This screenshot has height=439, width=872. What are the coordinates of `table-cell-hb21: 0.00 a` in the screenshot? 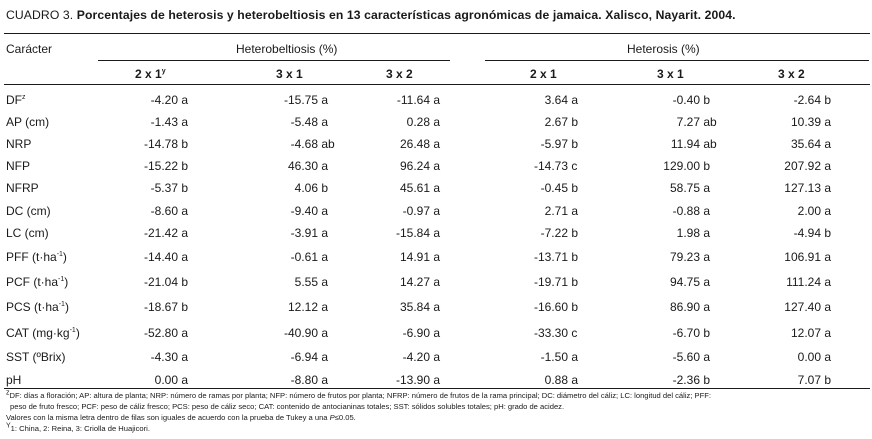 It's located at (171, 380).